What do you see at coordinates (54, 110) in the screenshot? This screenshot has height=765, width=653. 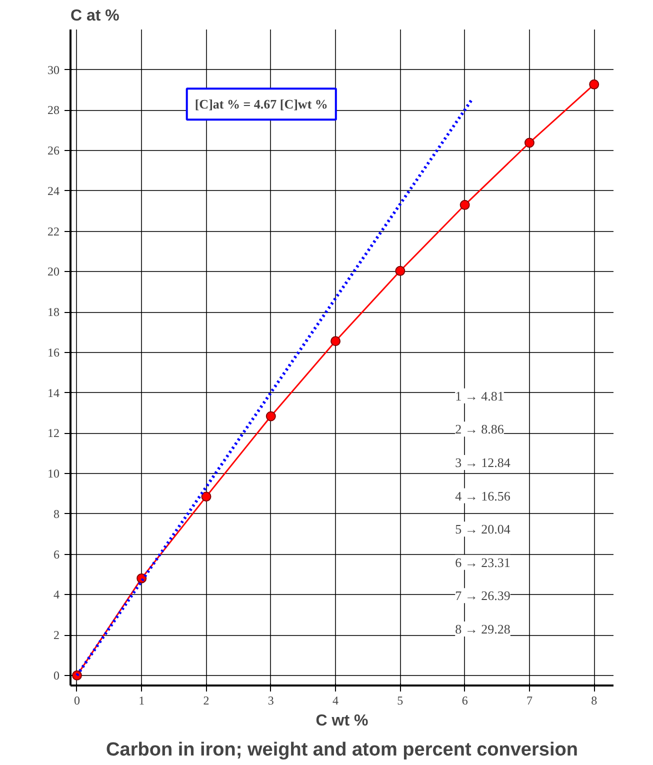 I see `y-tick-label: 28` at bounding box center [54, 110].